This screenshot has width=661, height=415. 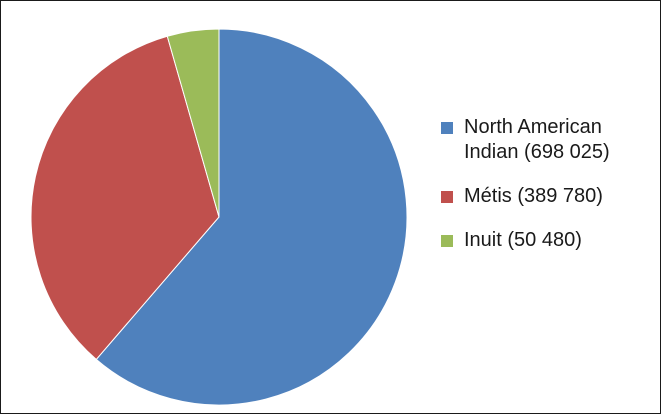 I want to click on legend-swatch-inuit, so click(x=447, y=241).